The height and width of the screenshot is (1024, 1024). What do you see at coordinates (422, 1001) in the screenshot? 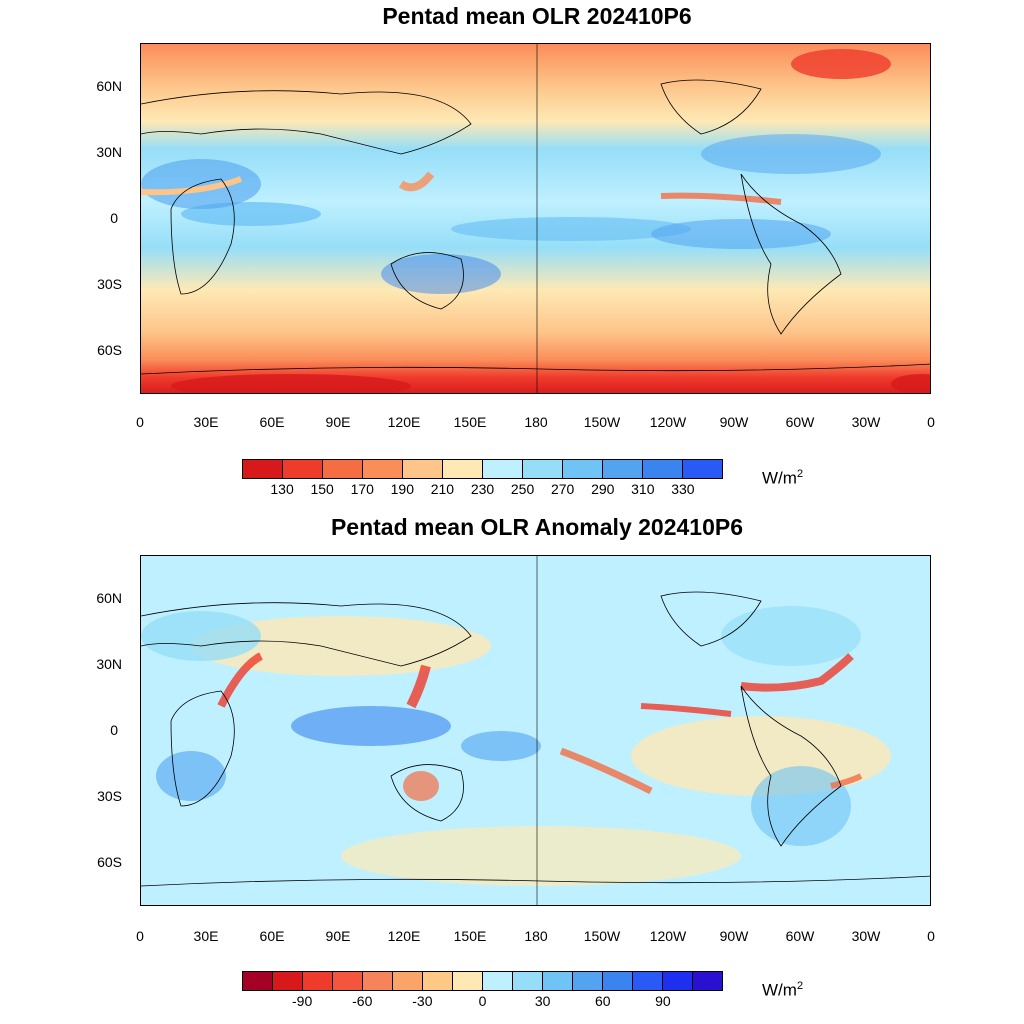
I see `colorbar-tick-label: -30` at bounding box center [422, 1001].